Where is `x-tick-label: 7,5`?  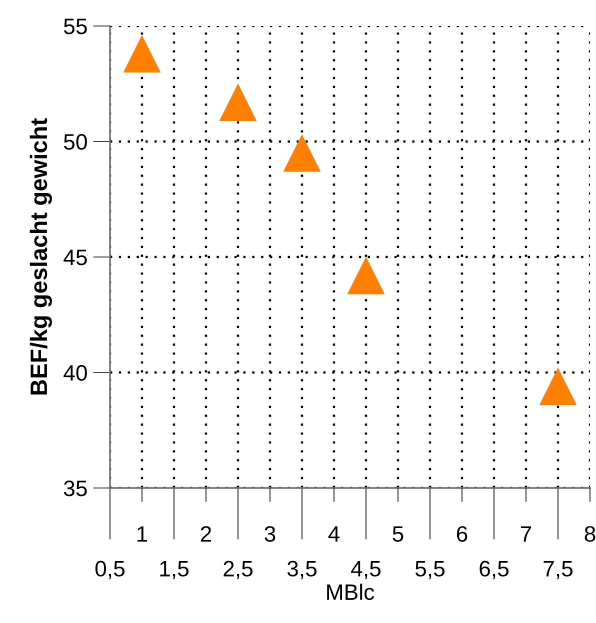 x-tick-label: 7,5 is located at coordinates (558, 570).